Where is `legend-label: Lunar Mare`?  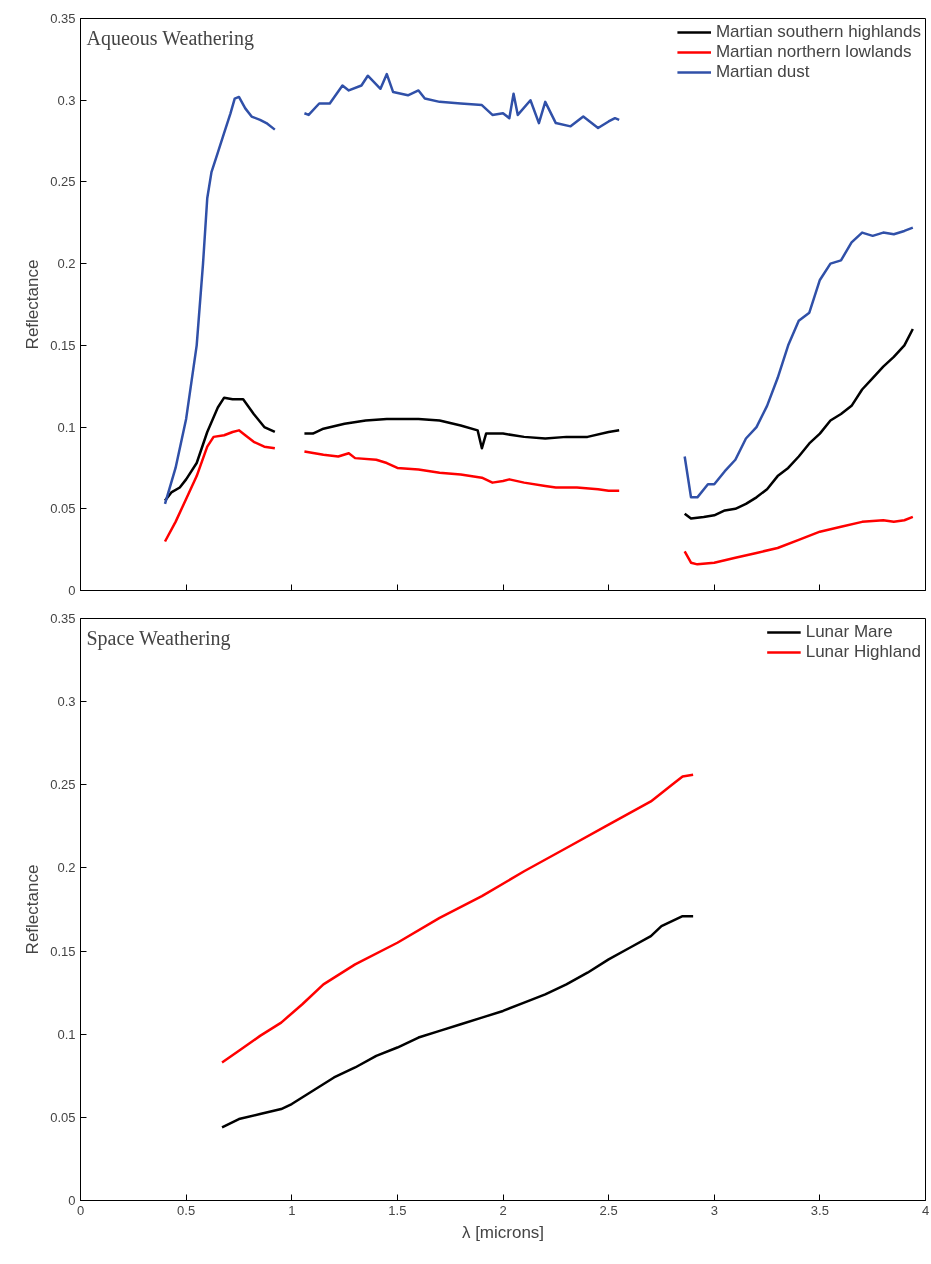
legend-label: Lunar Mare is located at coordinates (849, 632).